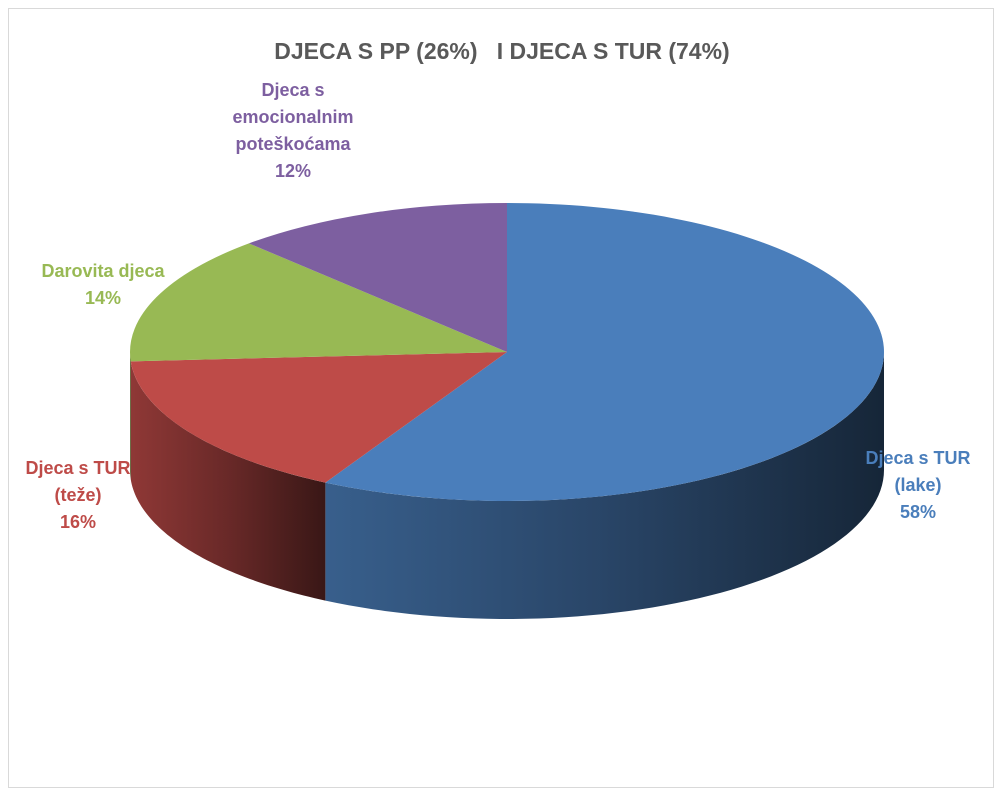  Describe the element at coordinates (103, 271) in the screenshot. I see `label-category: Darovita djeca` at that location.